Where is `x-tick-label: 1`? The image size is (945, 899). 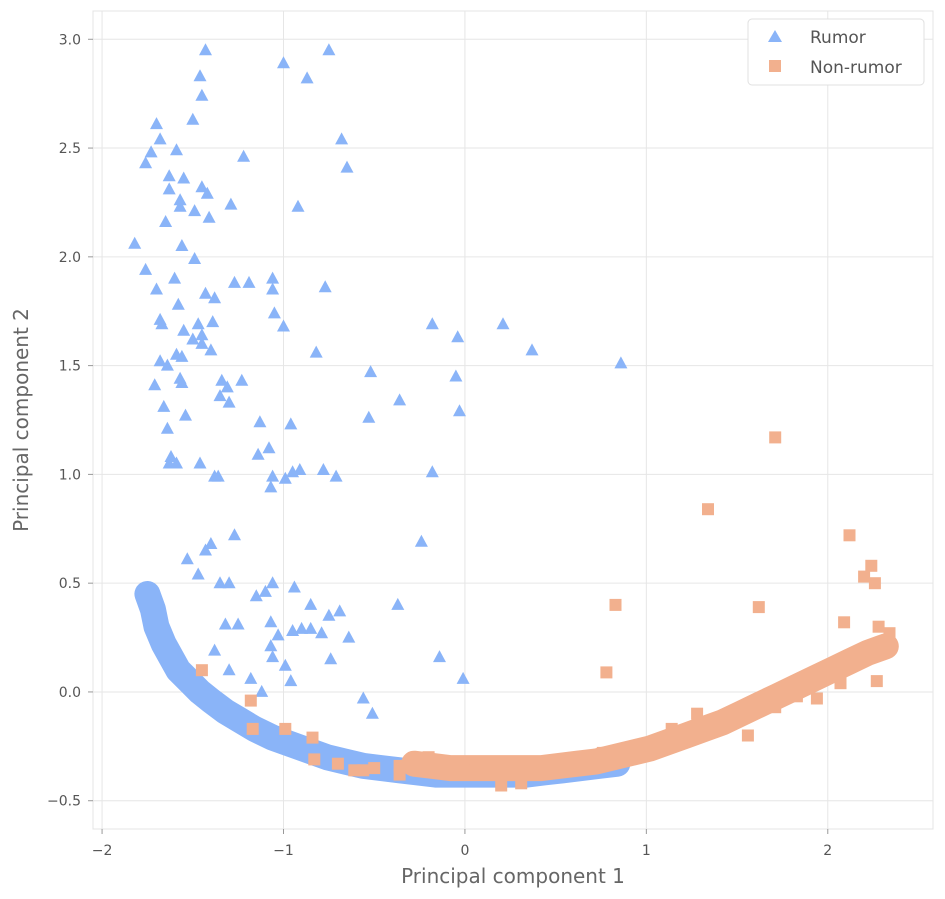
x-tick-label: 1 is located at coordinates (646, 851).